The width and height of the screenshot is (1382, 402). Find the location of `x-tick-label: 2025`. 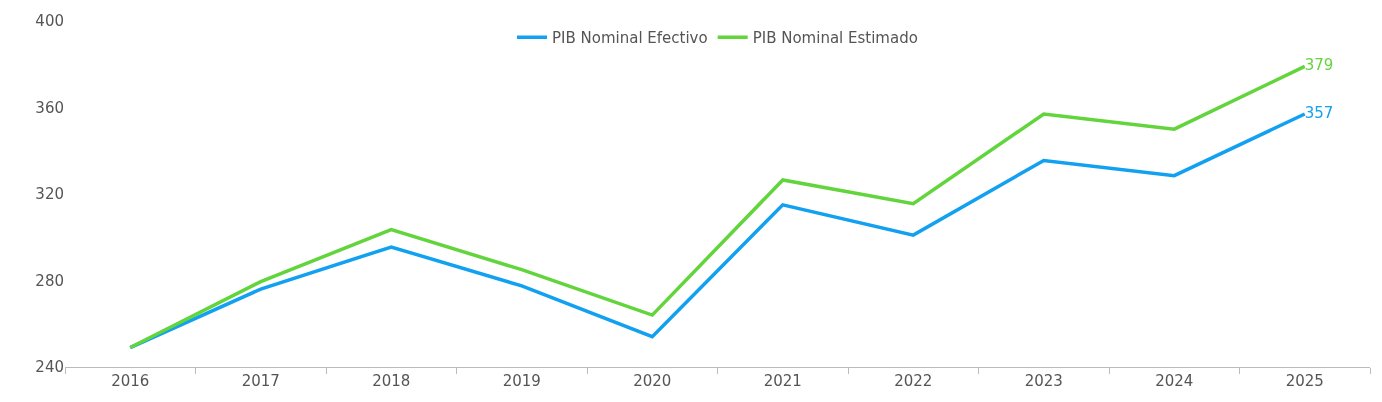

x-tick-label: 2025 is located at coordinates (1304, 381).